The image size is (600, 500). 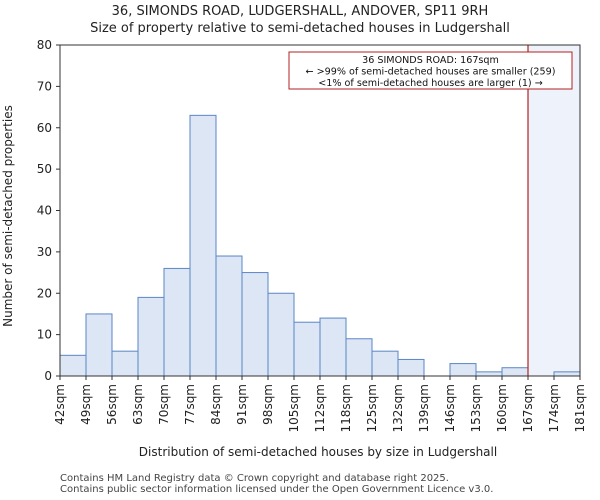 What do you see at coordinates (216, 404) in the screenshot?
I see `x-tick-label: 84sqm` at bounding box center [216, 404].